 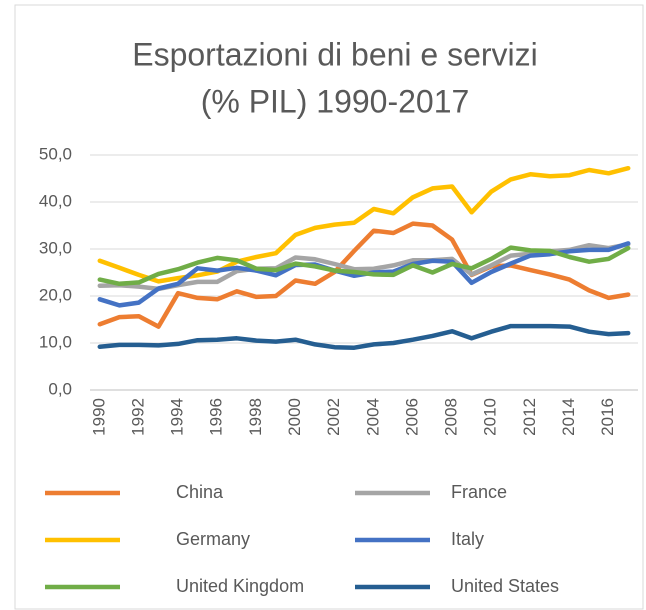 What do you see at coordinates (177, 417) in the screenshot?
I see `x-tick-label: 1994` at bounding box center [177, 417].